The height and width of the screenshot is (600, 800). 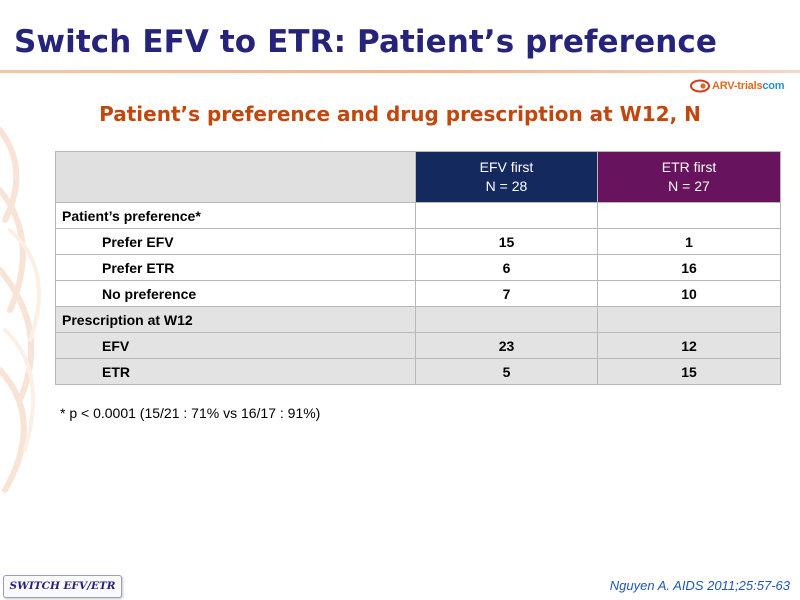 I want to click on cell-efv: 6, so click(x=506, y=267).